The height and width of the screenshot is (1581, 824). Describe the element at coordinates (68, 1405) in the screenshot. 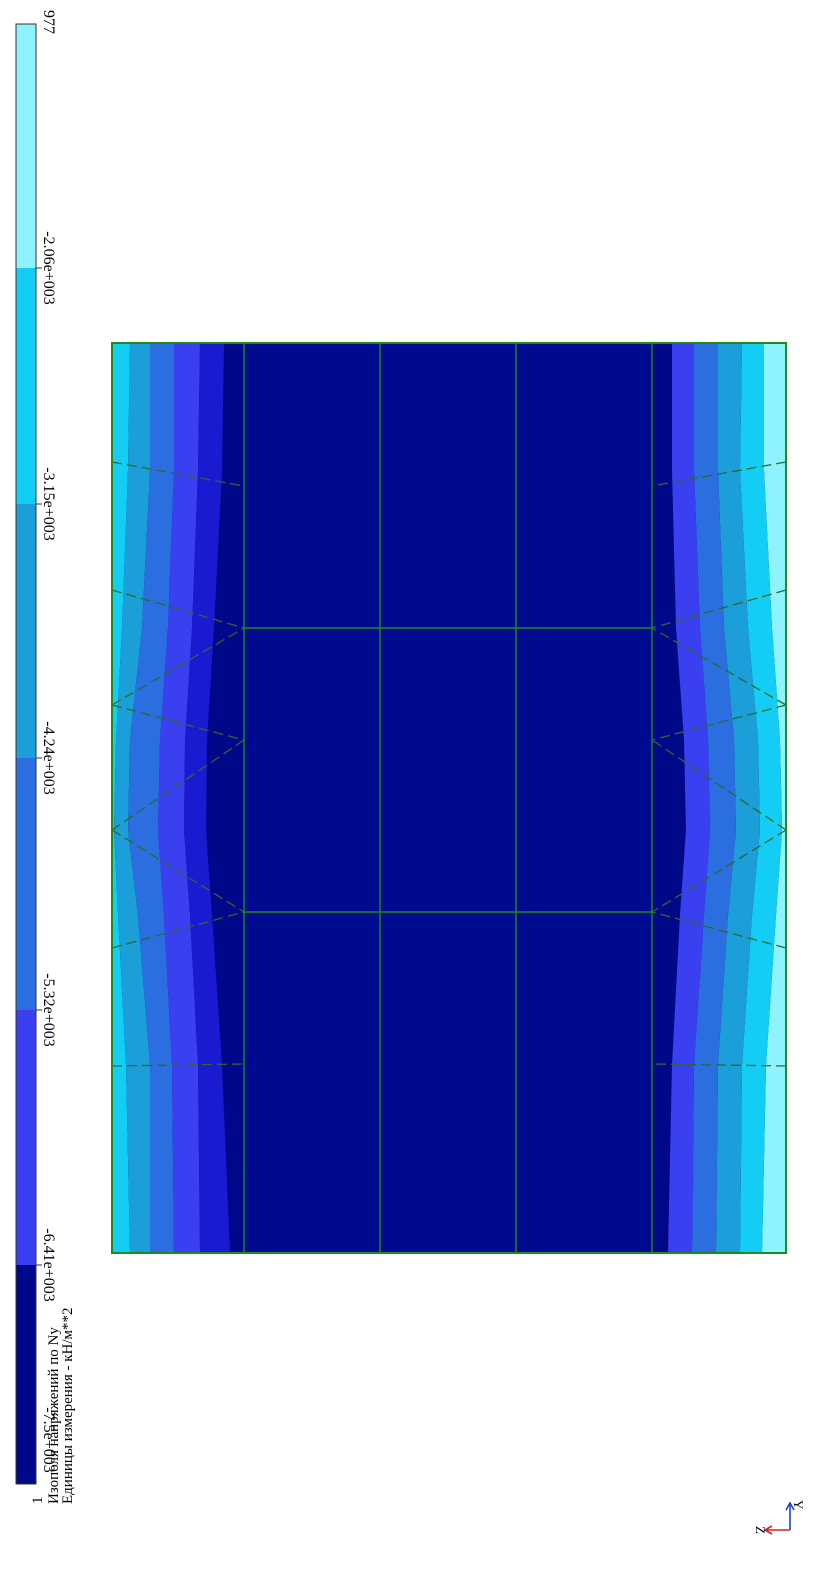

I see `caption-units: Единицы измерения - кН/м**2` at that location.